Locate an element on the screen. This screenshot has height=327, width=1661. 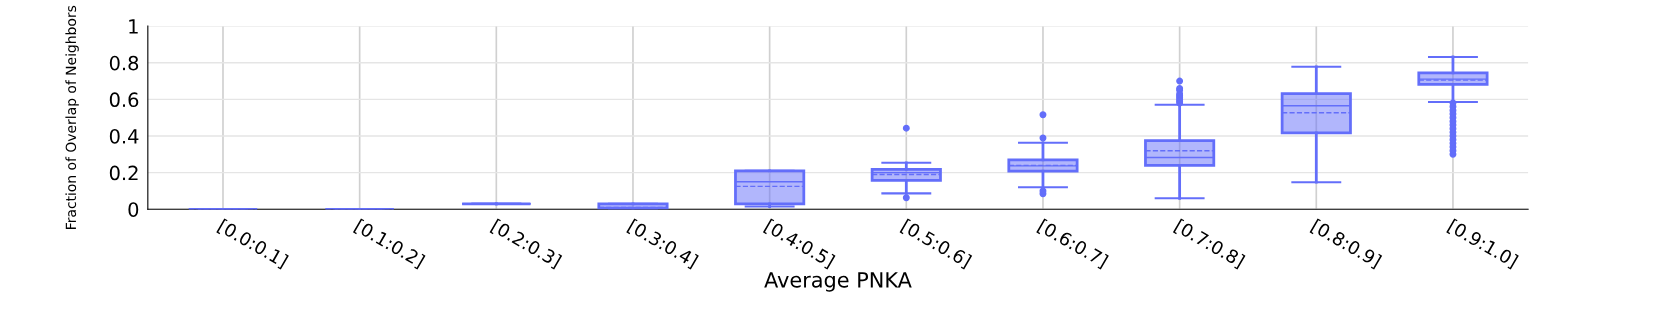
y-tick-label: 1 is located at coordinates (133, 26).